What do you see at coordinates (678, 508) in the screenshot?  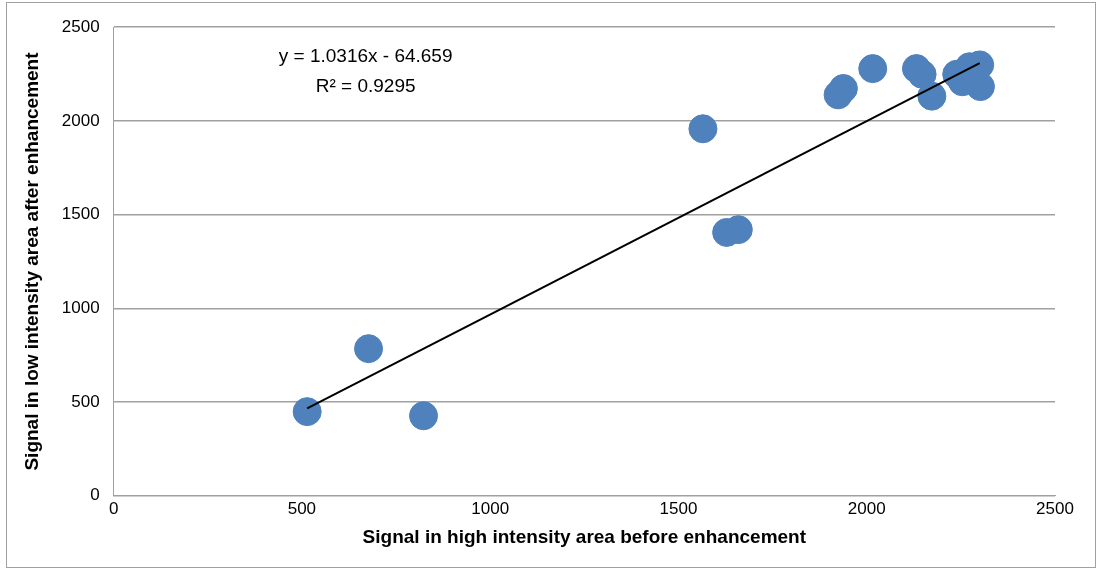 I see `x-tick-label: 1500` at bounding box center [678, 508].